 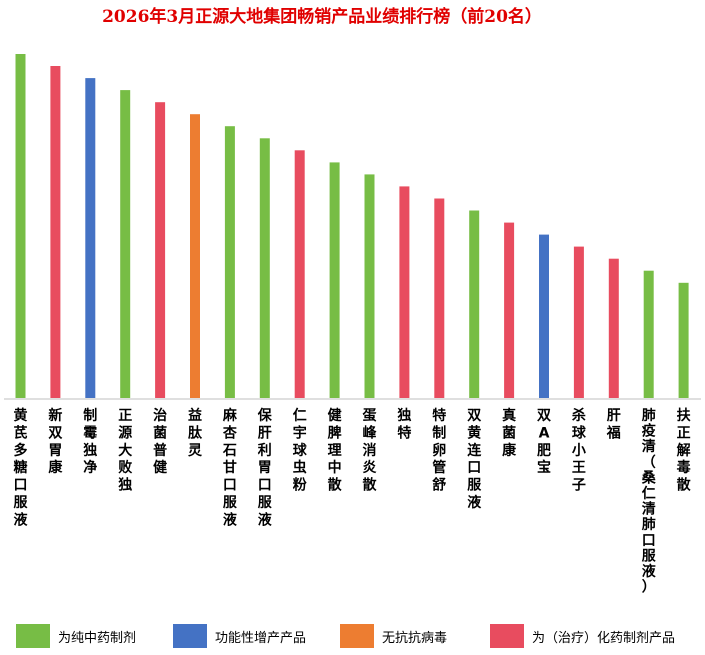 What do you see at coordinates (544, 442) in the screenshot?
I see `category-label-16: 双 A 肥宝` at bounding box center [544, 442].